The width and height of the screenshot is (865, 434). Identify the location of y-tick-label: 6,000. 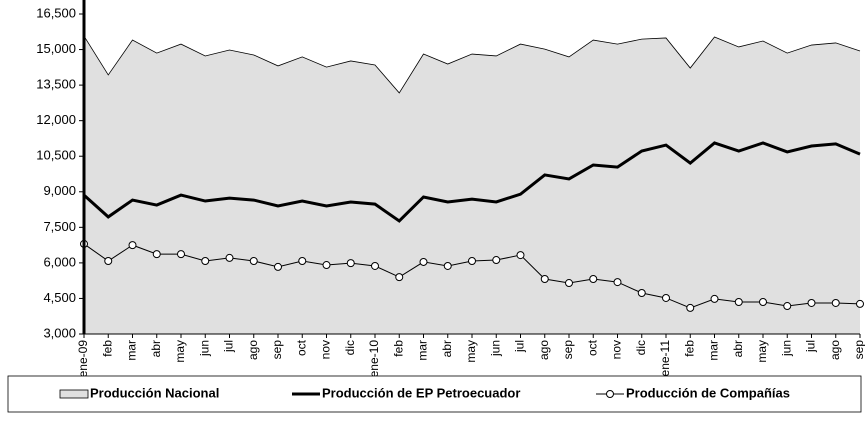
(59, 261).